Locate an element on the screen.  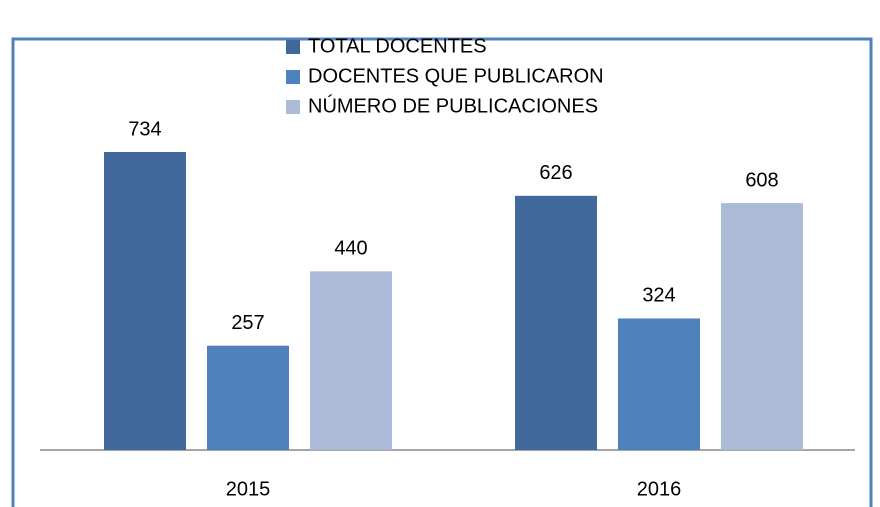
data-label: 324 is located at coordinates (658, 296).